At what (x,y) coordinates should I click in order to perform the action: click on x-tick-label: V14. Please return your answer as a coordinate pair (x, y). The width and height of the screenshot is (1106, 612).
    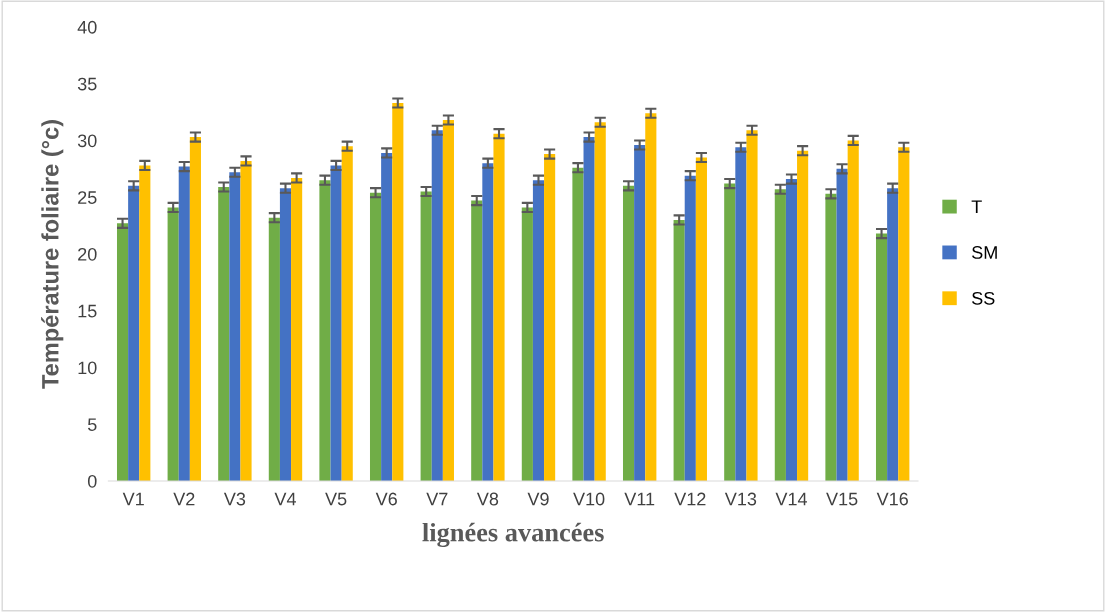
    Looking at the image, I should click on (791, 499).